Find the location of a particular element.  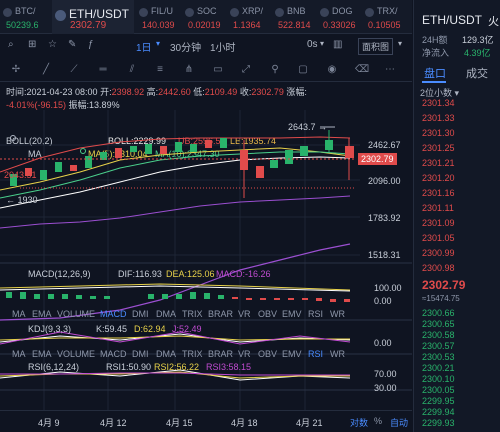

bid-price: 2299.93 is located at coordinates (438, 423).